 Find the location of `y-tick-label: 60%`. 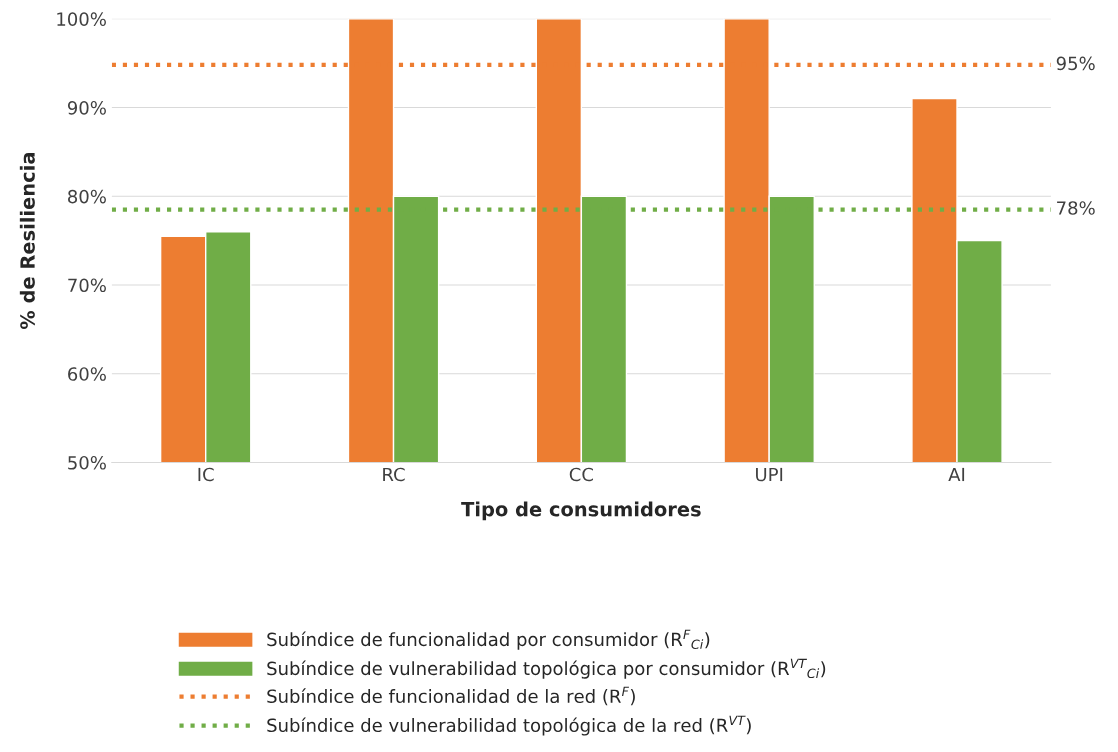

y-tick-label: 60% is located at coordinates (87, 374).